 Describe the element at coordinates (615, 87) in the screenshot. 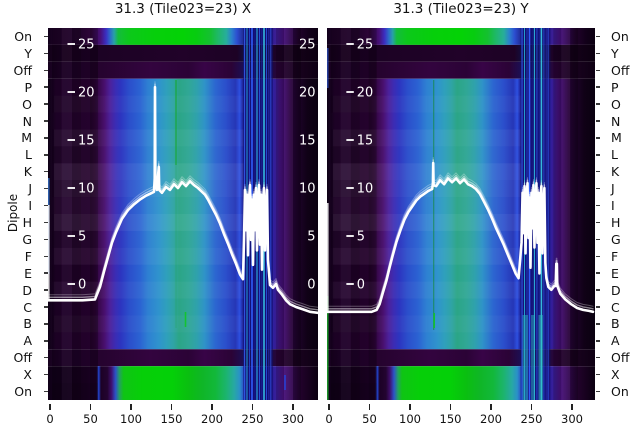

I see `row-label-right: P` at that location.